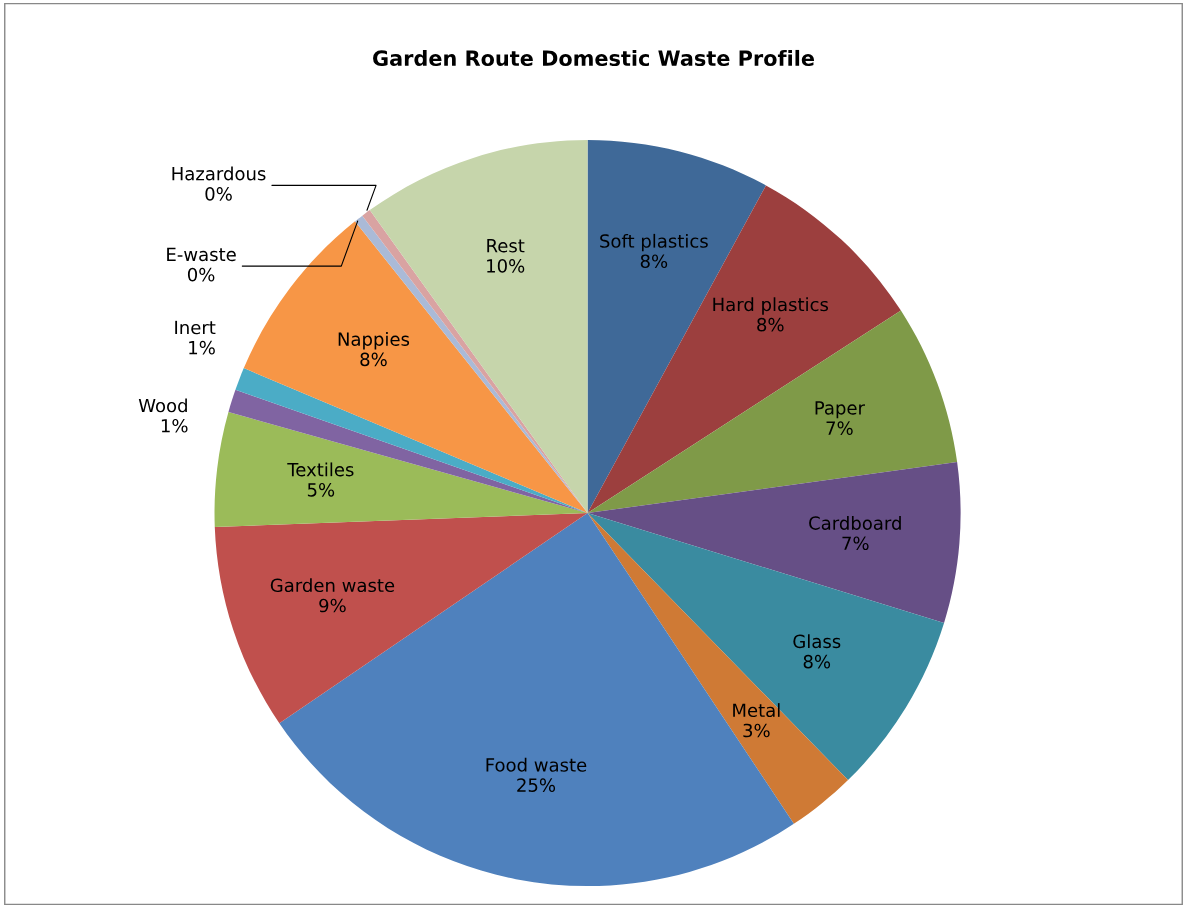  I want to click on slice-label: E-waste, so click(201, 254).